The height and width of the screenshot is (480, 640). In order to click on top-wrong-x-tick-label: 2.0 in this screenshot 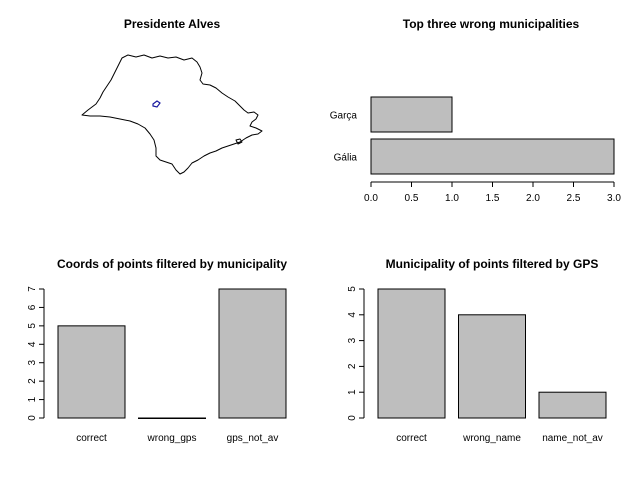, I will do `click(533, 198)`.